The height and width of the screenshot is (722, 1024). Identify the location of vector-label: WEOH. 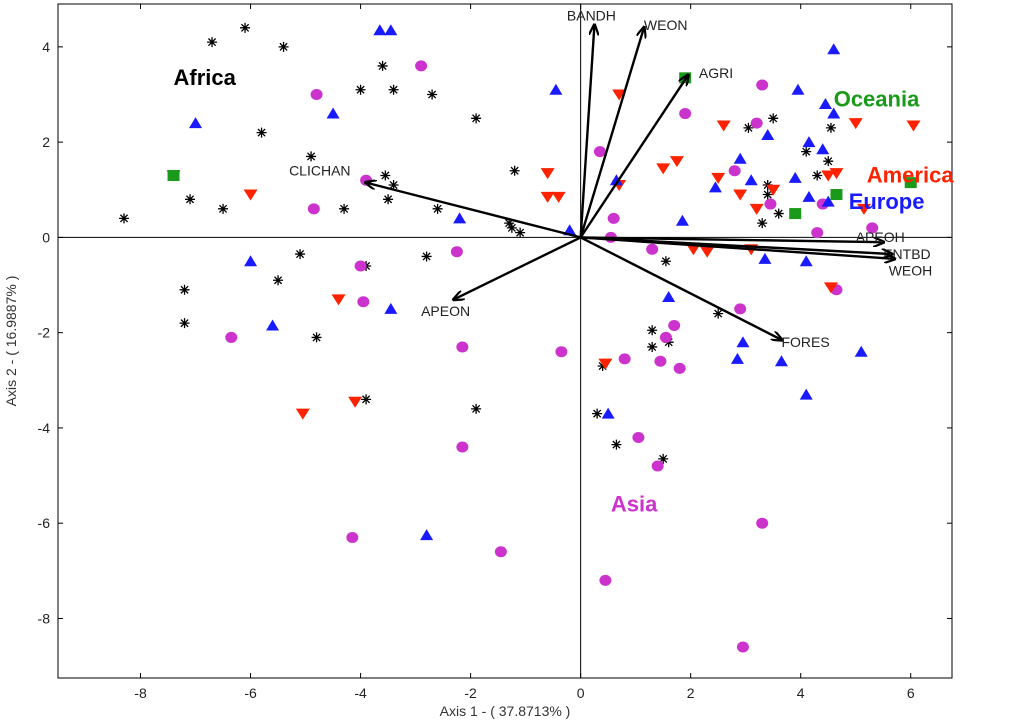
(911, 271).